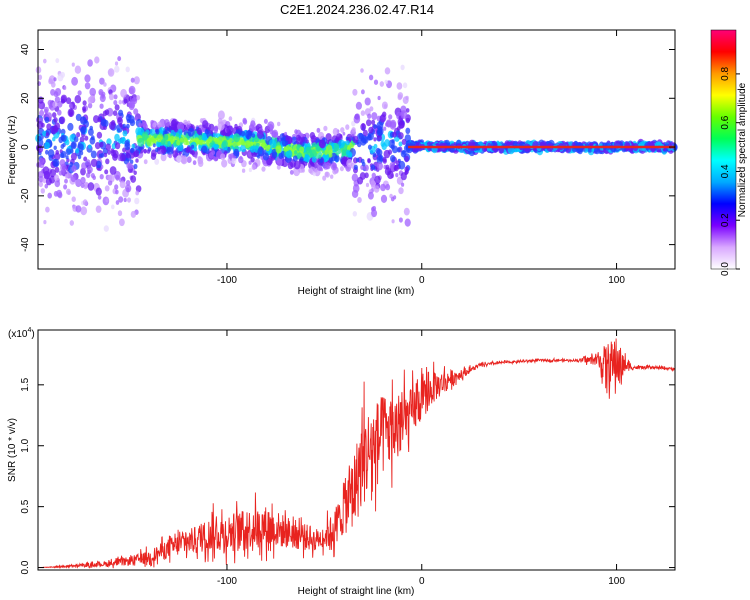 This screenshot has width=750, height=600. What do you see at coordinates (725, 122) in the screenshot?
I see `colorbar-tick-label: 0.6` at bounding box center [725, 122].